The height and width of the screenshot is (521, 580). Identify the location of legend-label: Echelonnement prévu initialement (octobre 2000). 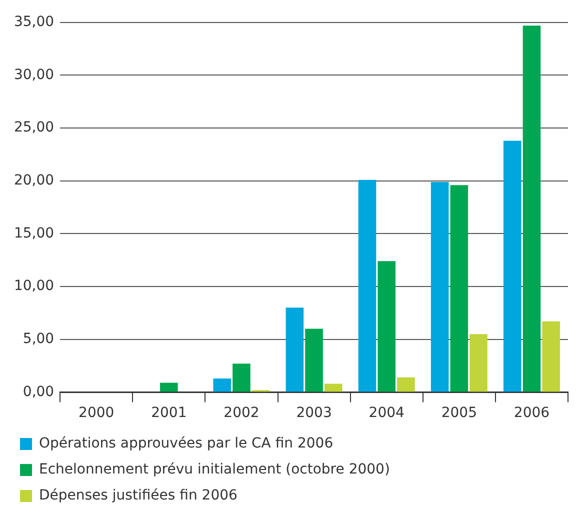
(214, 470).